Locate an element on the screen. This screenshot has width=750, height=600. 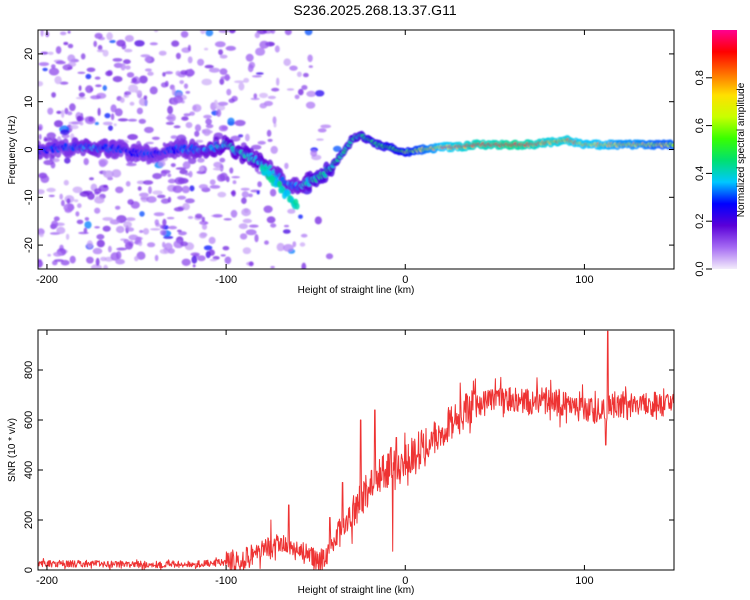
spectrogram-x-tick-label: -200 is located at coordinates (47, 280).